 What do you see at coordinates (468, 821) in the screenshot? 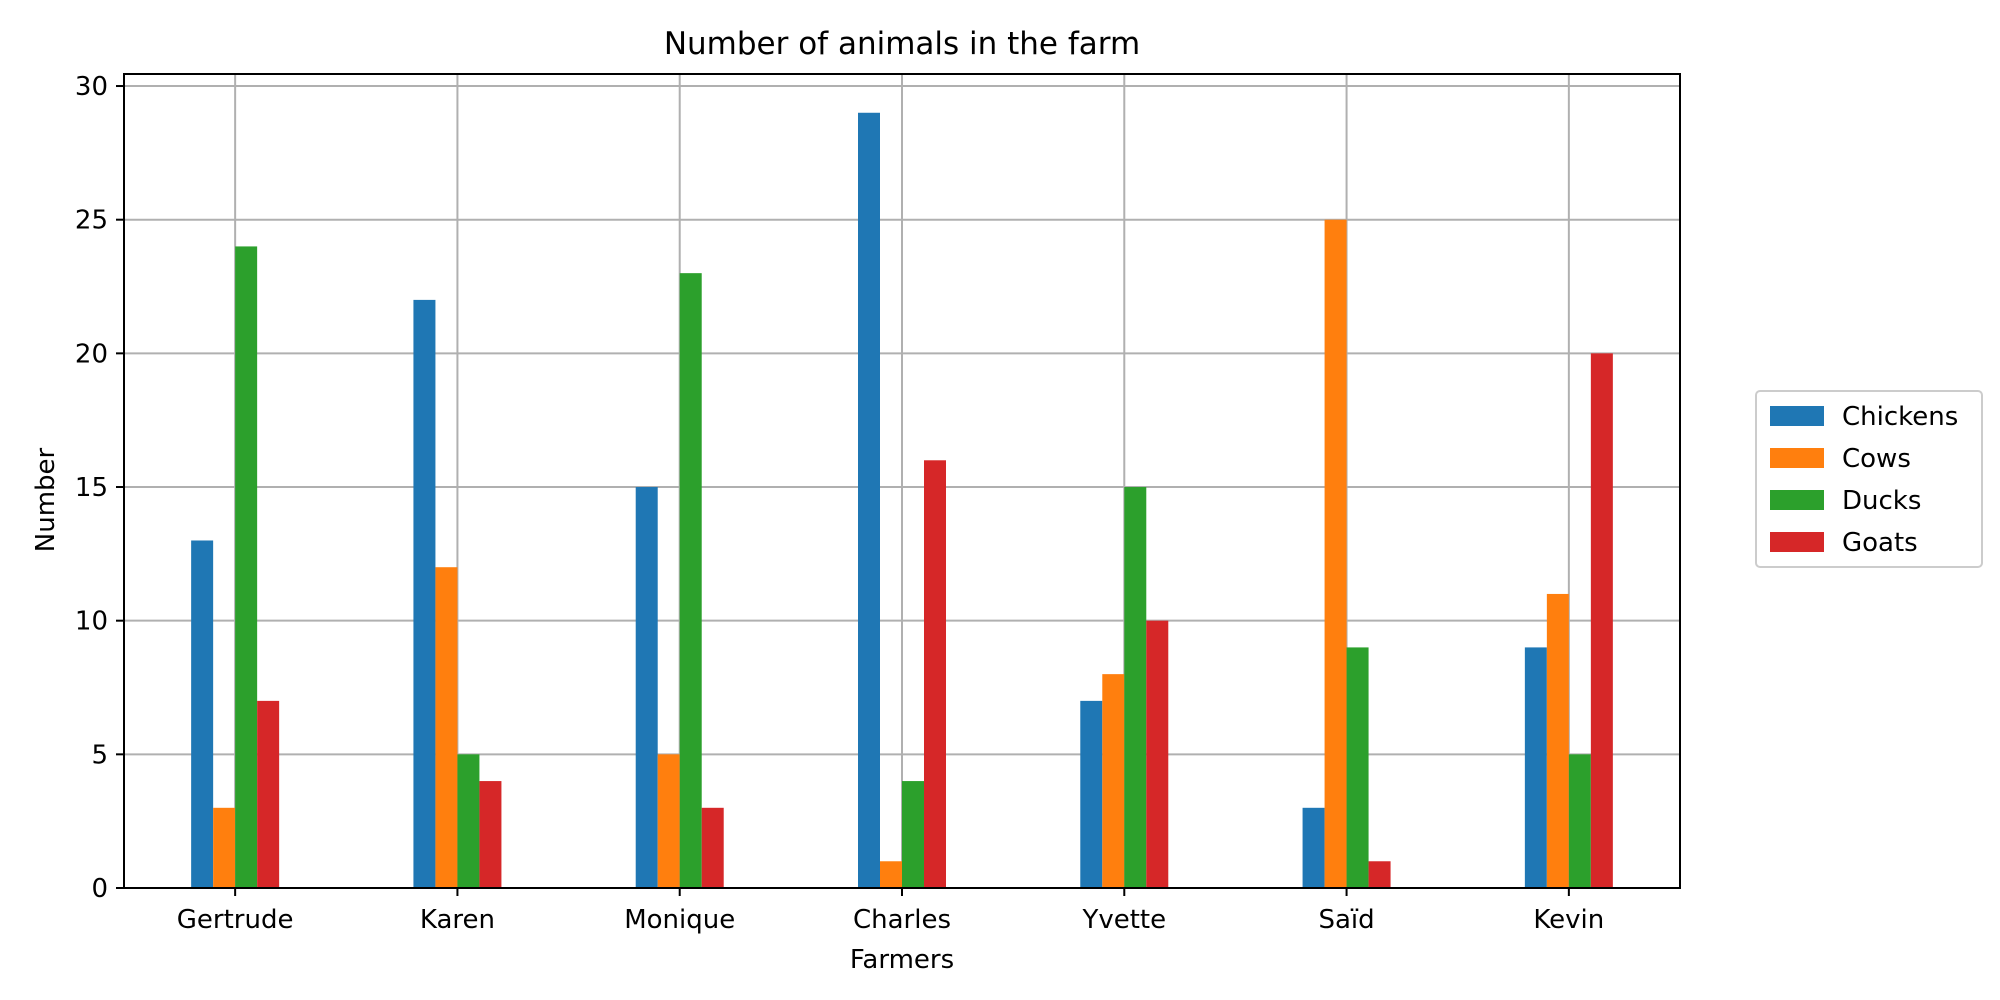
I see `bar-ducks-karen` at bounding box center [468, 821].